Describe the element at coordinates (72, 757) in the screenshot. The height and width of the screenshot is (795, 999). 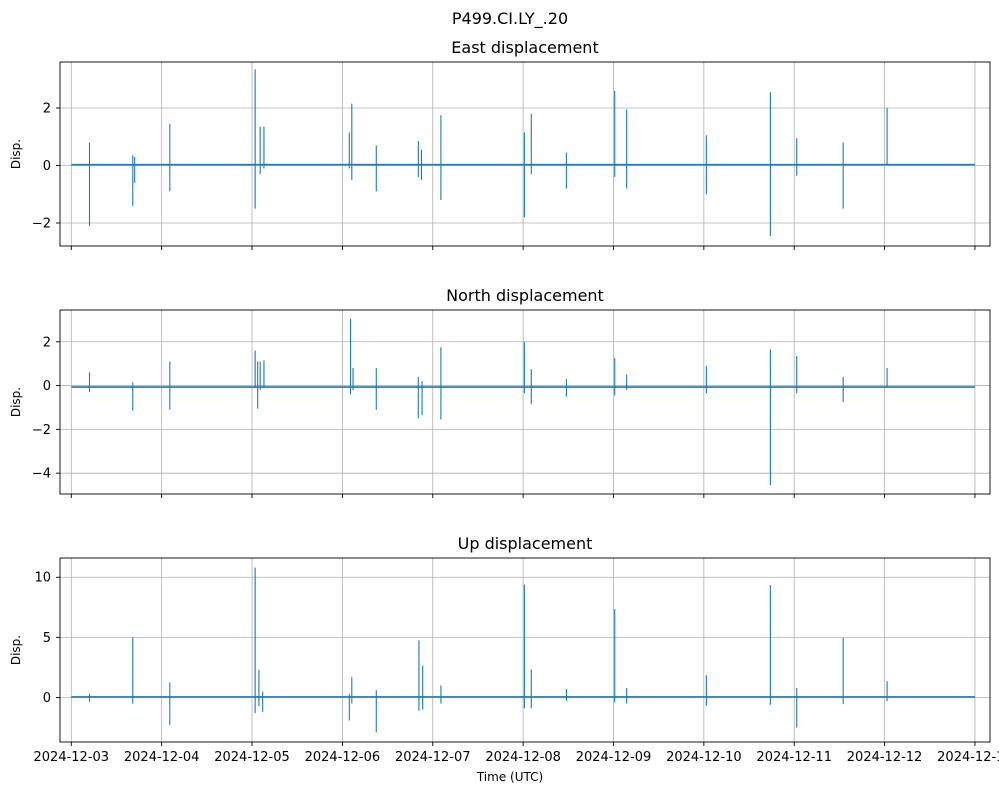
I see `x-tick-label: 2024-12-03` at that location.